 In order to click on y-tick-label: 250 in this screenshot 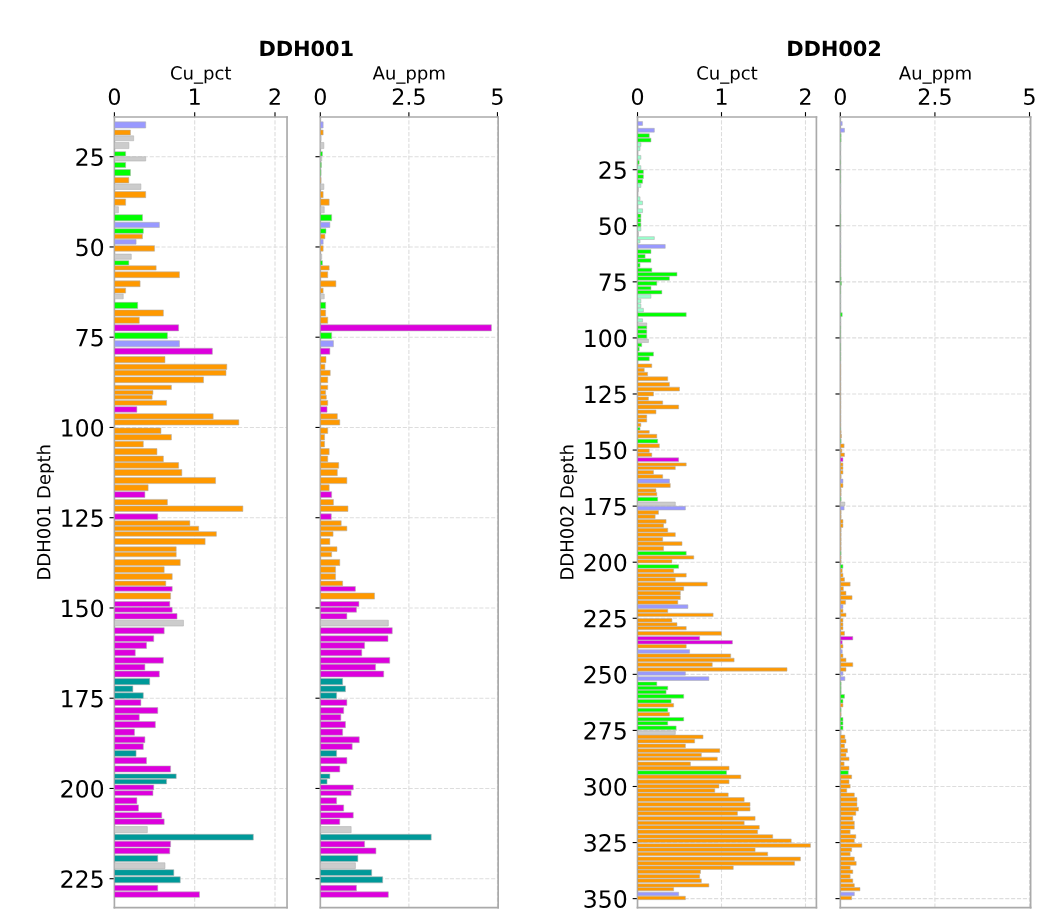, I will do `click(605, 674)`.